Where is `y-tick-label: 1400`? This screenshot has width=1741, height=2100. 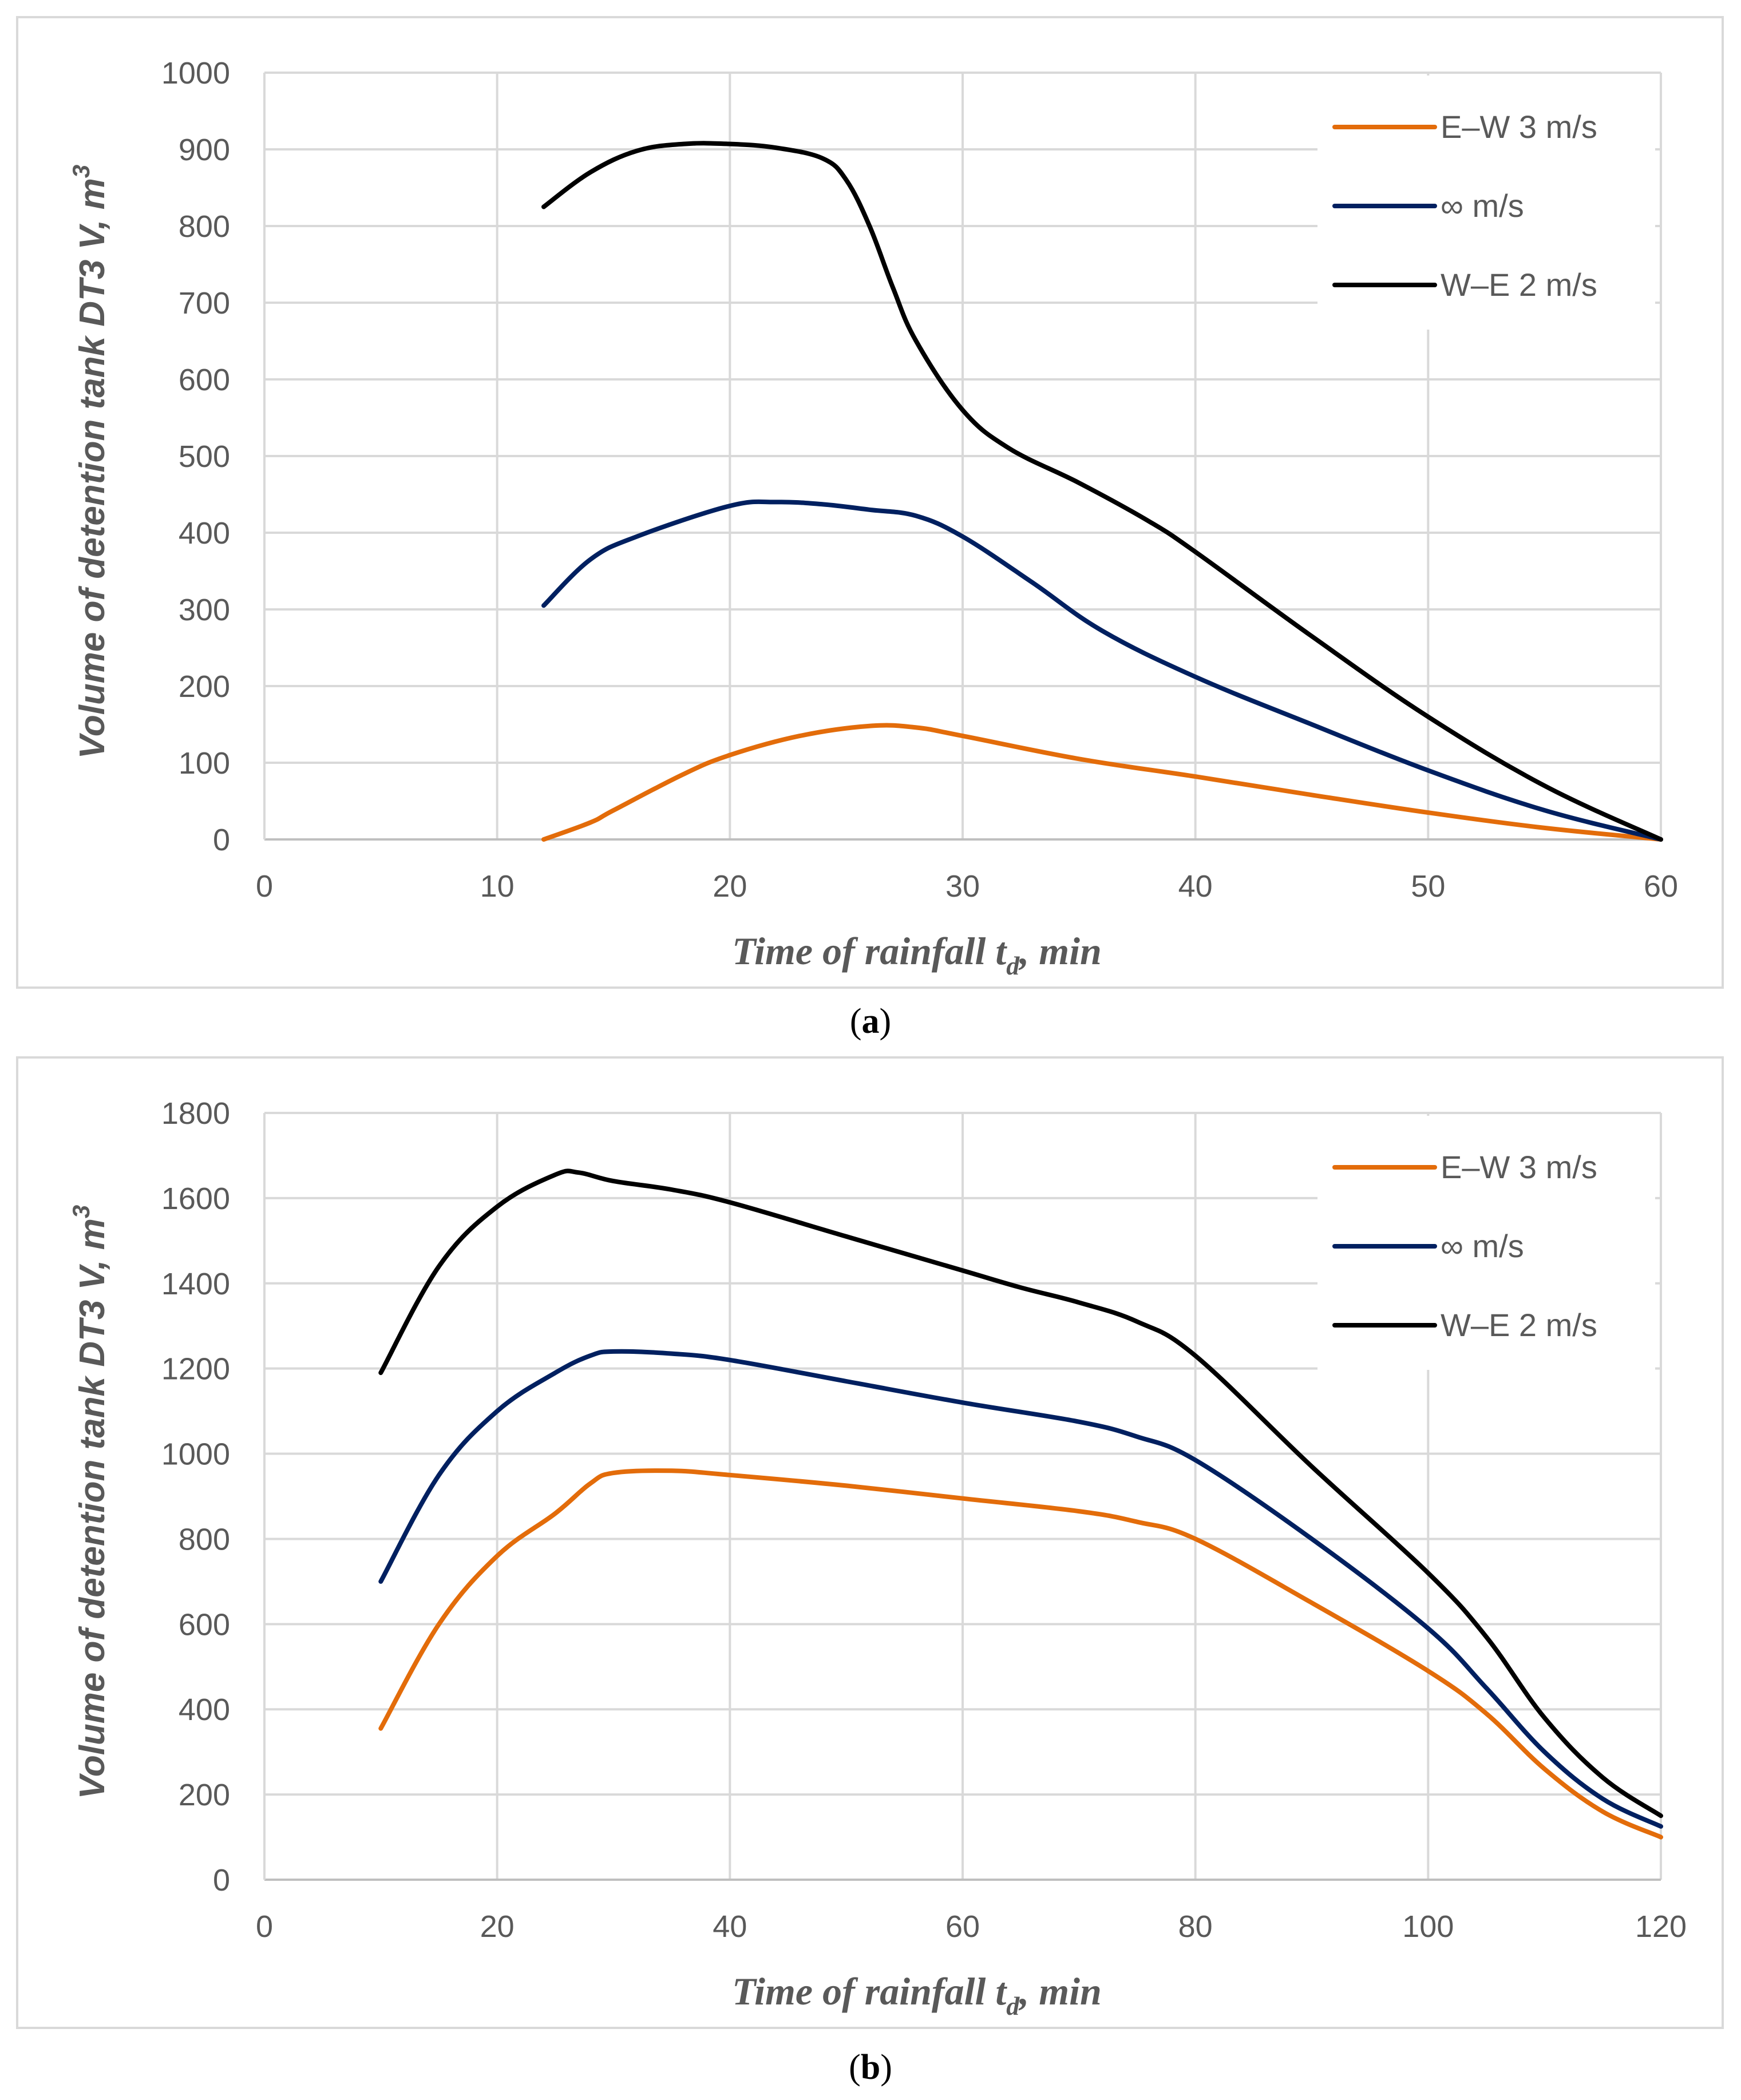
y-tick-label: 1400 is located at coordinates (195, 1284).